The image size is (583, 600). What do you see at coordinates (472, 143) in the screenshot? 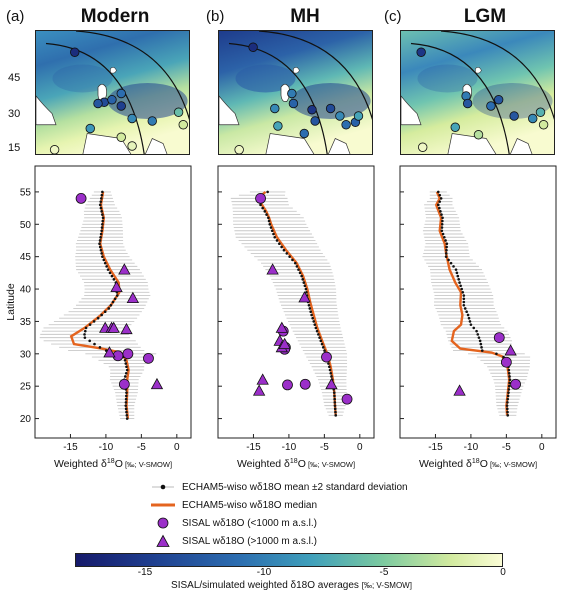
I see `map-sea-arabian` at bounding box center [472, 143].